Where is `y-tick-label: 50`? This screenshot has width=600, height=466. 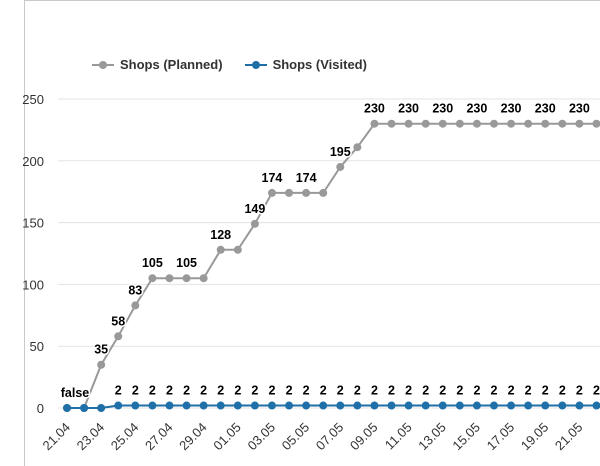
y-tick-label: 50 is located at coordinates (37, 346).